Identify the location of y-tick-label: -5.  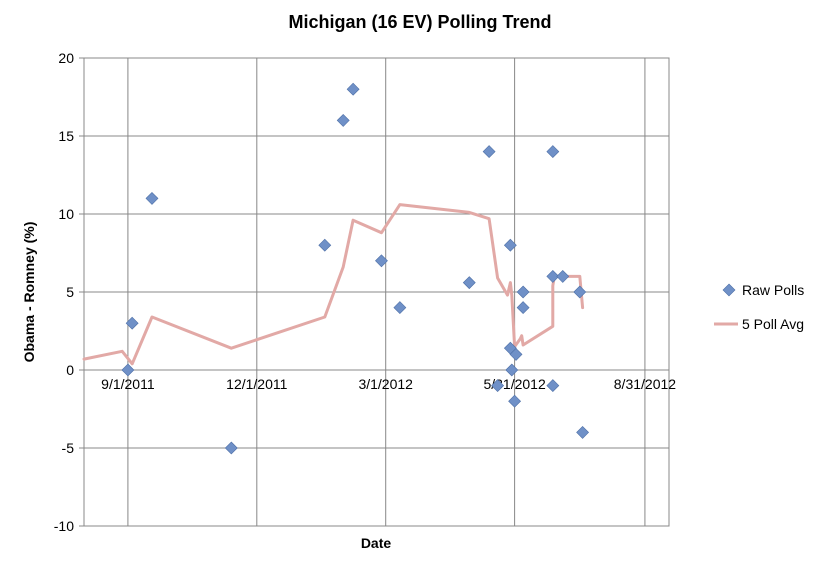
(68, 448).